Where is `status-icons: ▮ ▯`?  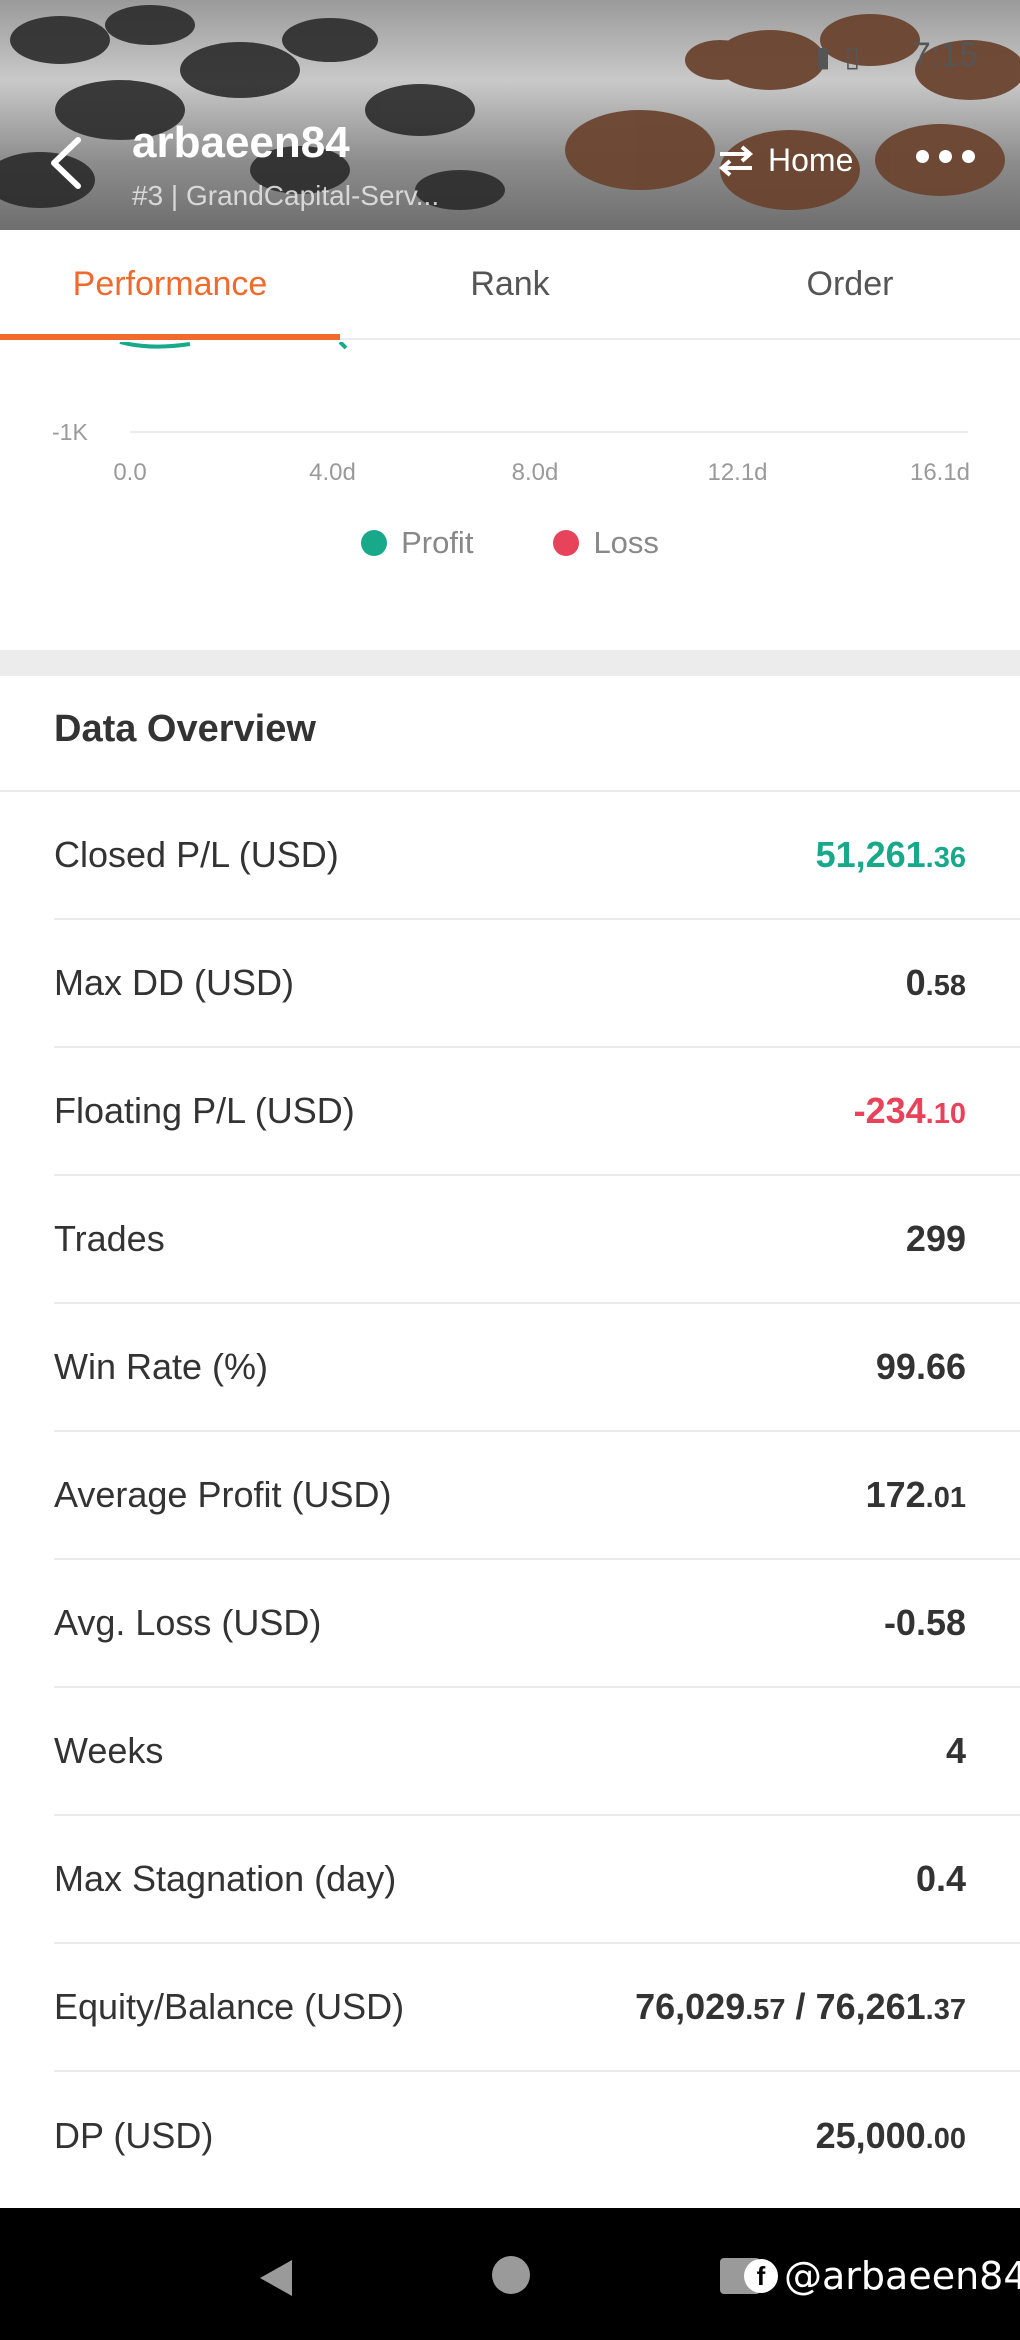
status-icons: ▮ ▯ is located at coordinates (837, 56).